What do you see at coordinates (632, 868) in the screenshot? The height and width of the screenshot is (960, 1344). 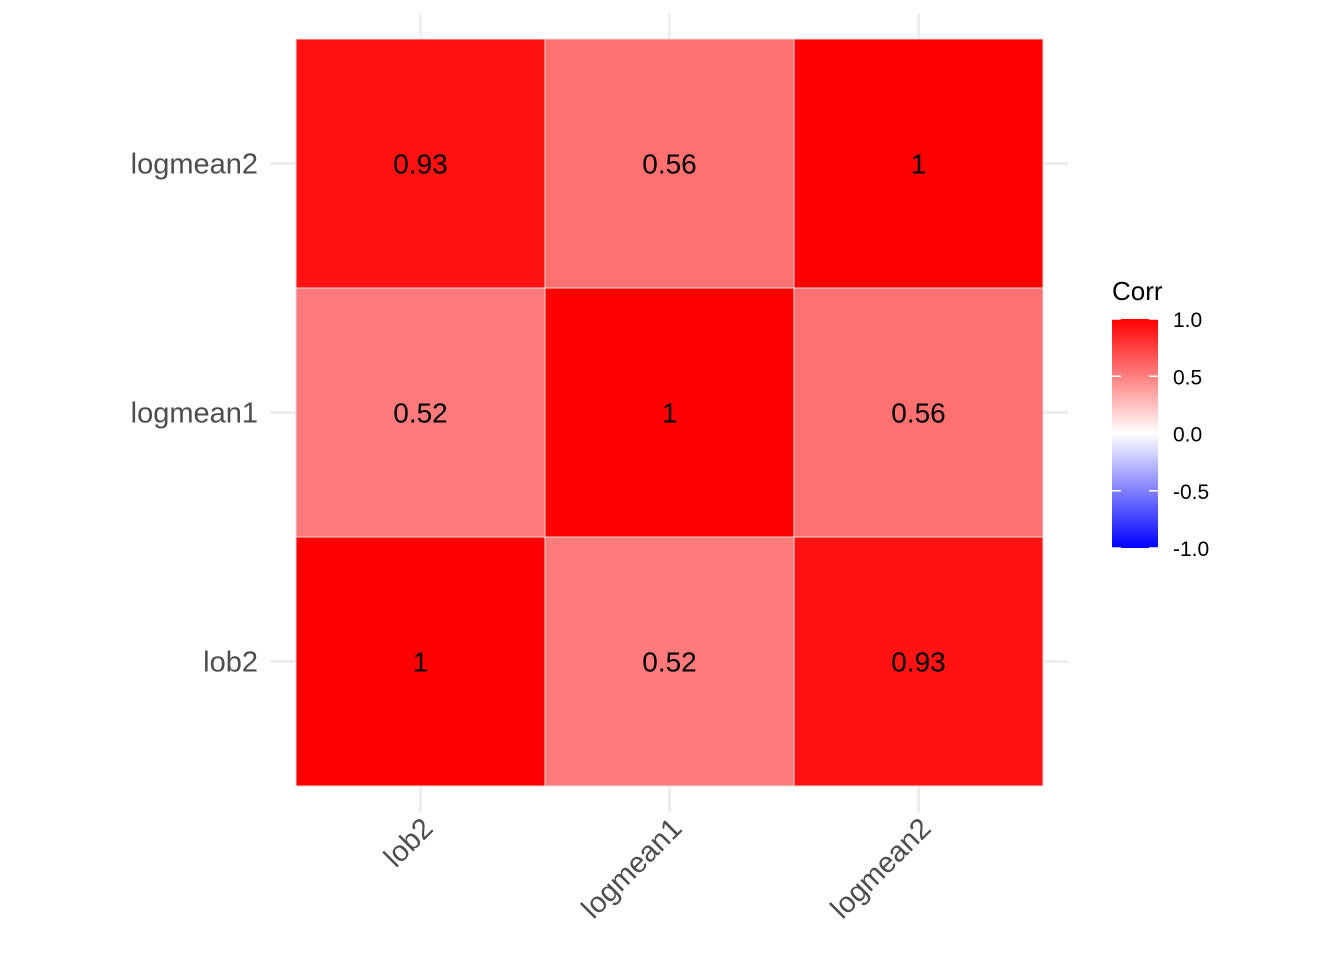 I see `x-axis-tick-label: logmean1` at bounding box center [632, 868].